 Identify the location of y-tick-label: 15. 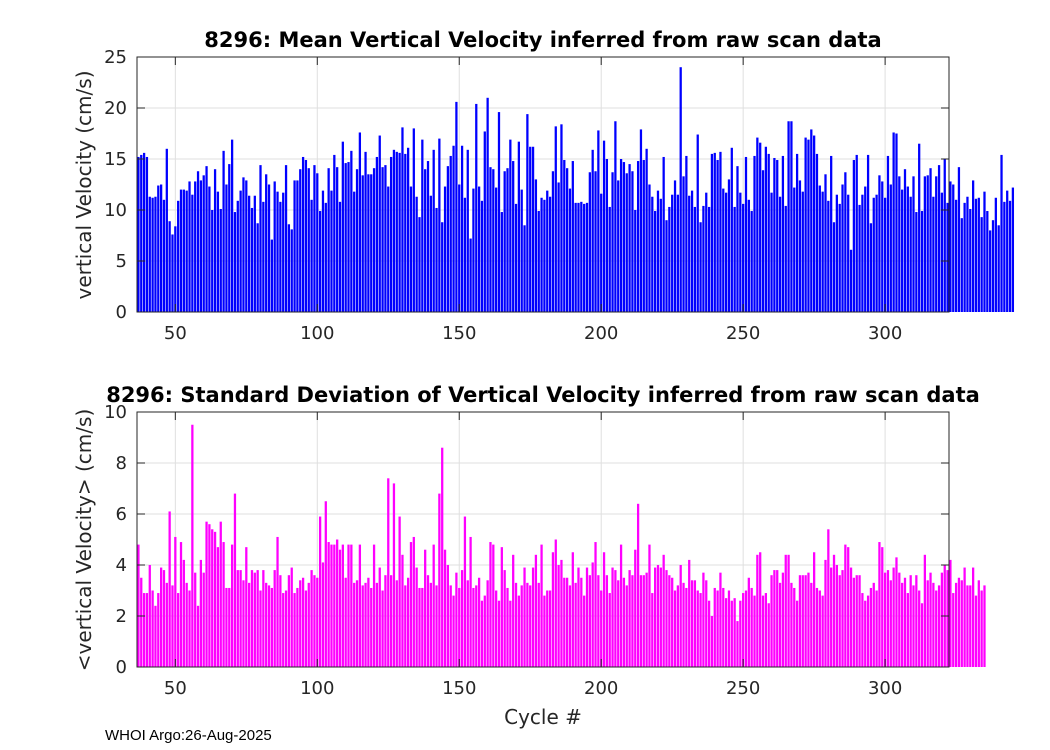
(115, 159).